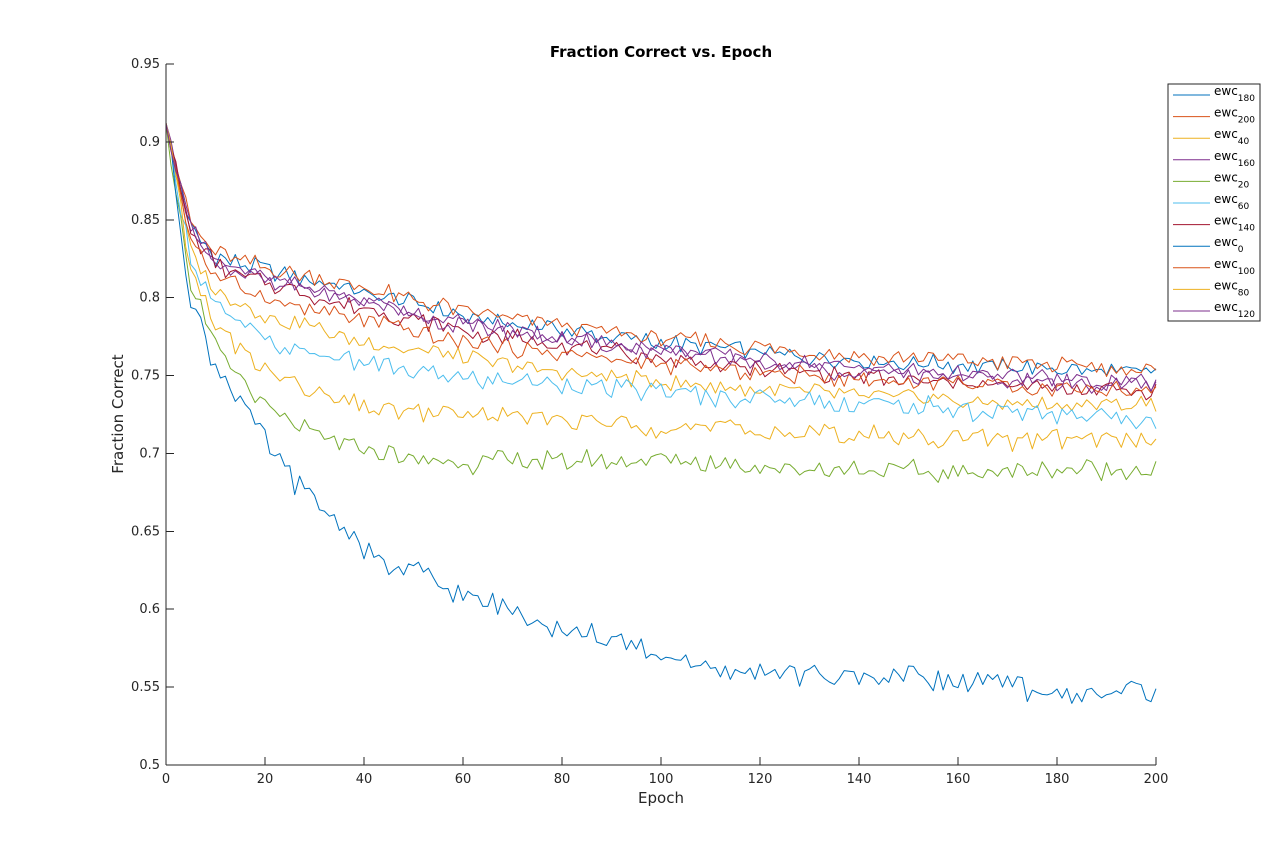 Image resolution: width=1277 pixels, height=859 pixels. What do you see at coordinates (149, 453) in the screenshot?
I see `y-tick-label: 0.7` at bounding box center [149, 453].